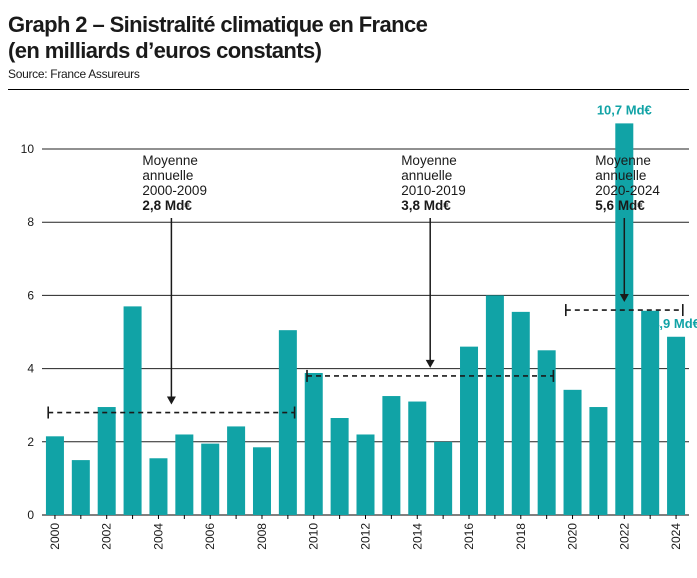 This screenshot has height=578, width=697. I want to click on y-tick-label: 10, so click(28, 149).